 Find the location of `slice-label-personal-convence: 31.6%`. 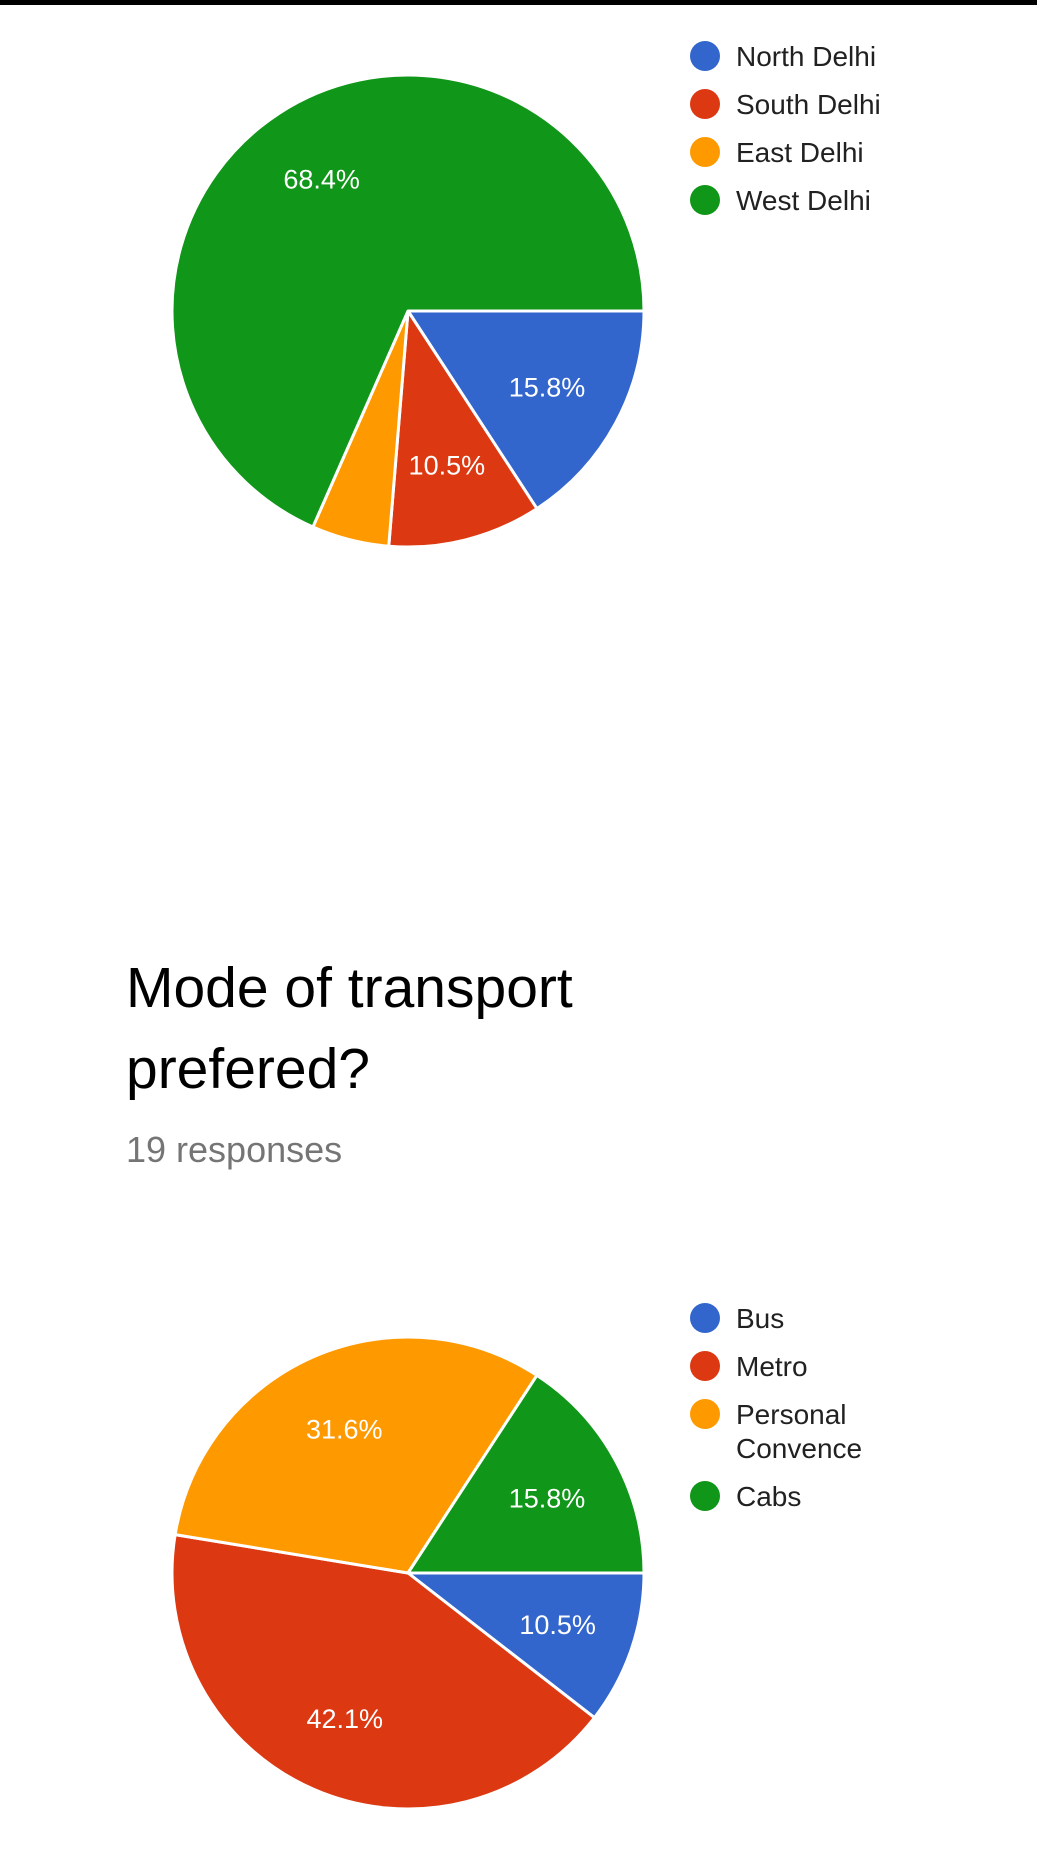

slice-label-personal-convence: 31.6% is located at coordinates (344, 1429).